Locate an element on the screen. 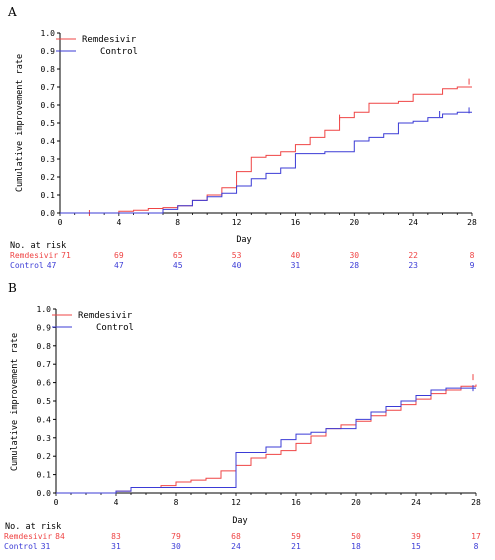  panel-a-x-tick-label: 12 is located at coordinates (237, 222).